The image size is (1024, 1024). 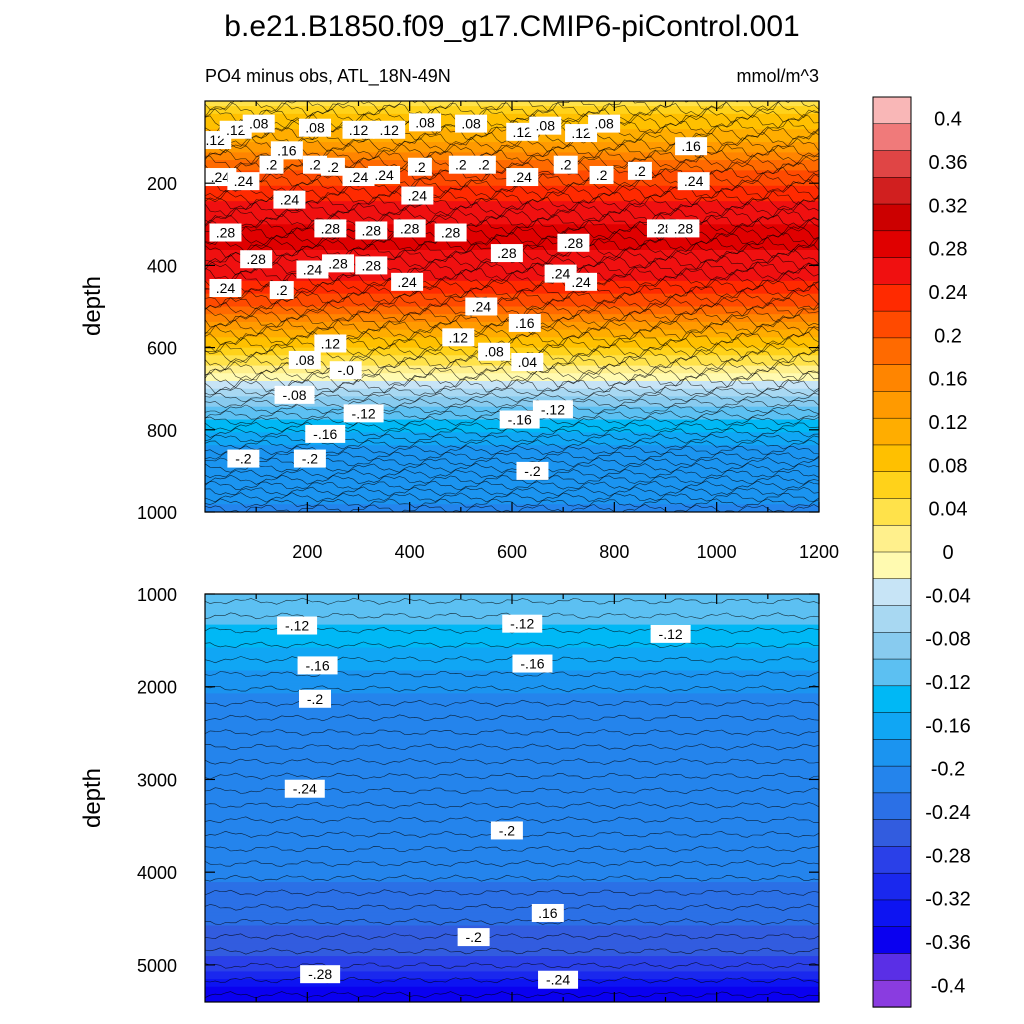 I want to click on top-y-tick-label: 1000, so click(x=157, y=513).